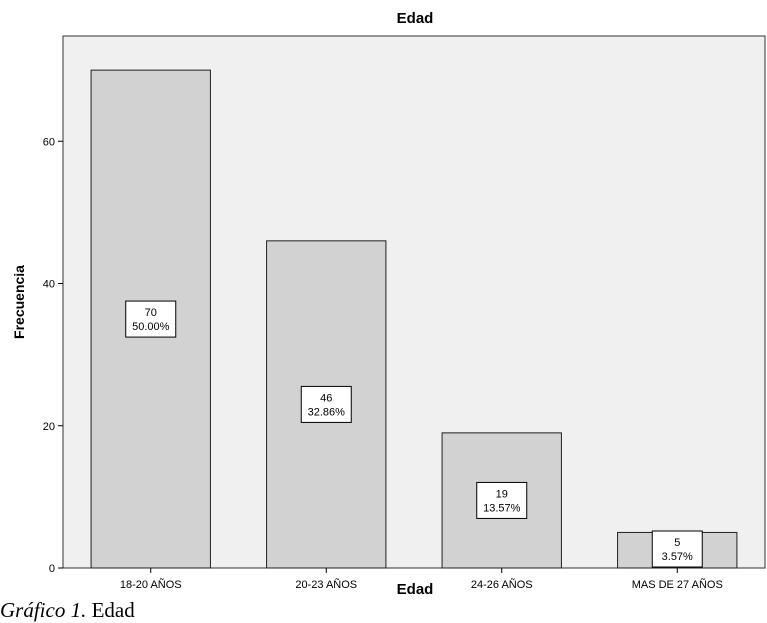 This screenshot has width=767, height=623. I want to click on data-label-percent: 32.86%, so click(327, 412).